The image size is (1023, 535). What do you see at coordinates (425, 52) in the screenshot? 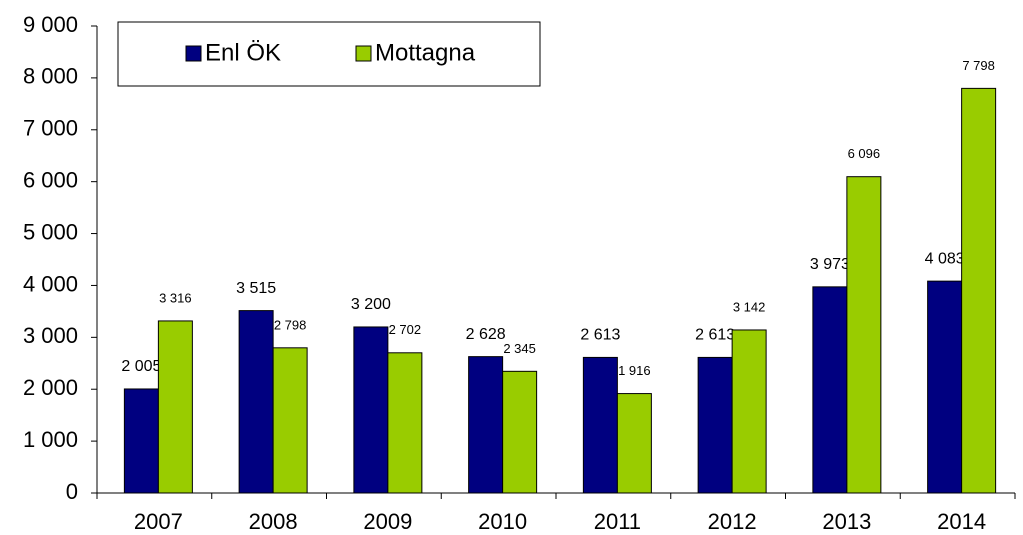
I see `legend-label: Mottagna` at bounding box center [425, 52].